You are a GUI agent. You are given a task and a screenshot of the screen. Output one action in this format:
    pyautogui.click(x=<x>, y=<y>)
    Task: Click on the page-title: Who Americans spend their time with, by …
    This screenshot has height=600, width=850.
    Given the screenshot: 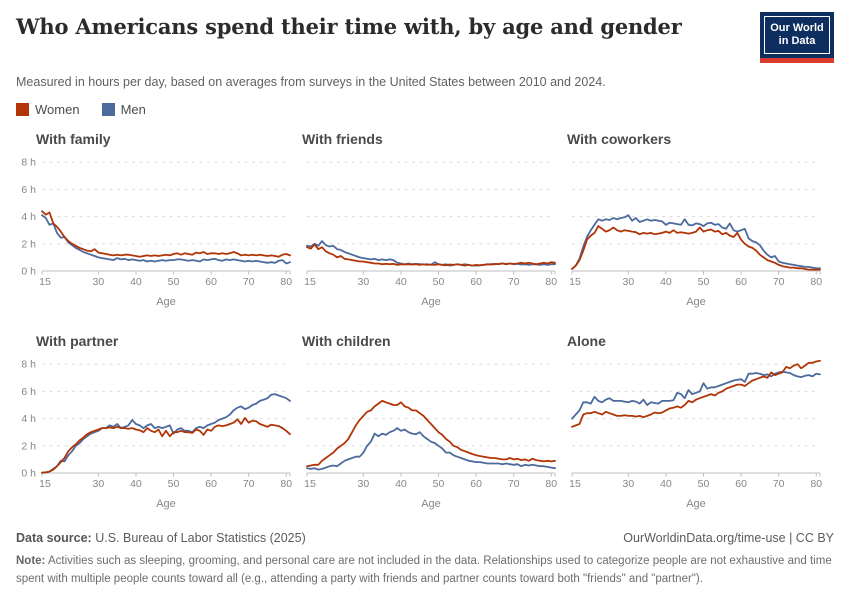 What is the action you would take?
    pyautogui.click(x=349, y=26)
    